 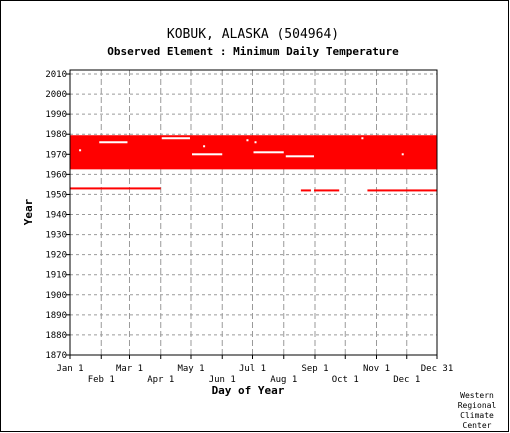 What do you see at coordinates (56, 95) in the screenshot?
I see `y-tick-label: 2000` at bounding box center [56, 95].